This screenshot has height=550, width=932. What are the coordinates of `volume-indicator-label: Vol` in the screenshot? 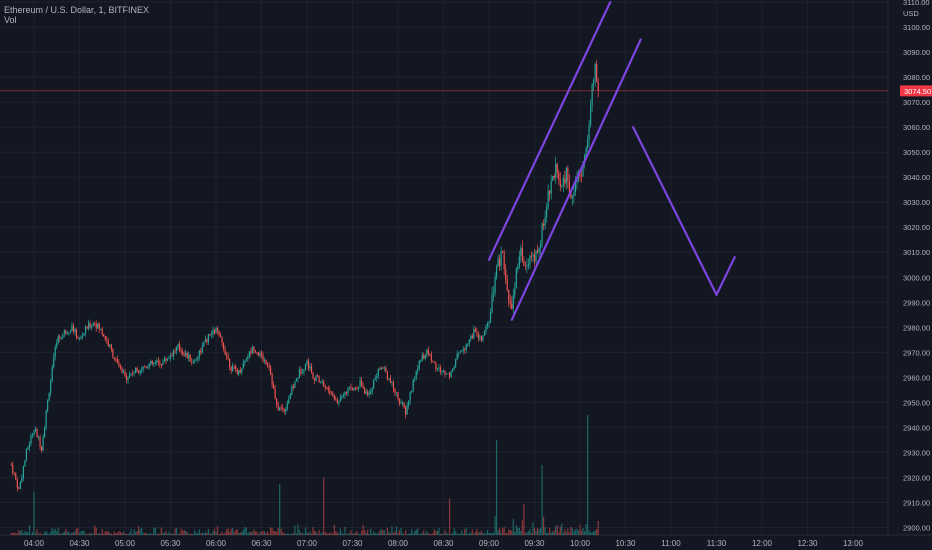 It's located at (10, 20).